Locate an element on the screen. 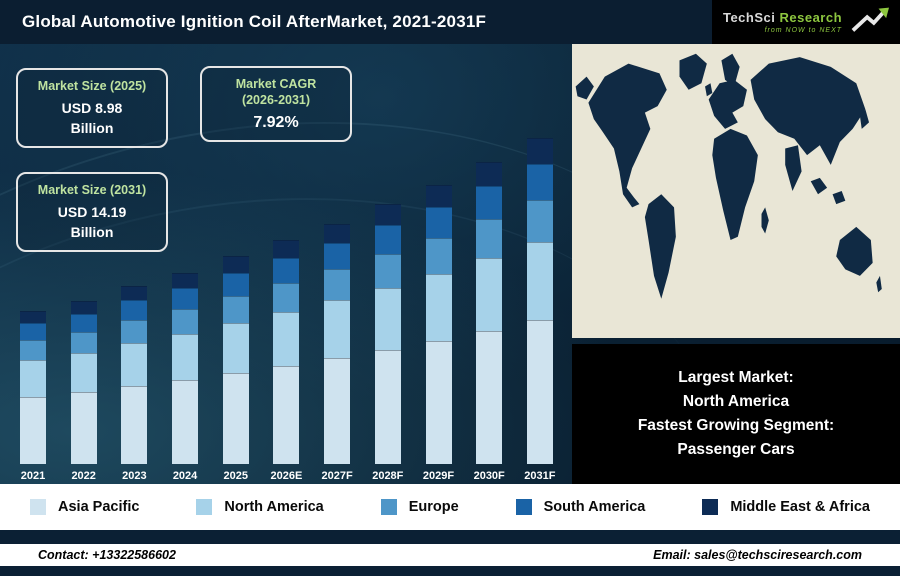  market-size-2031-value: USD 14.19 is located at coordinates (92, 212).